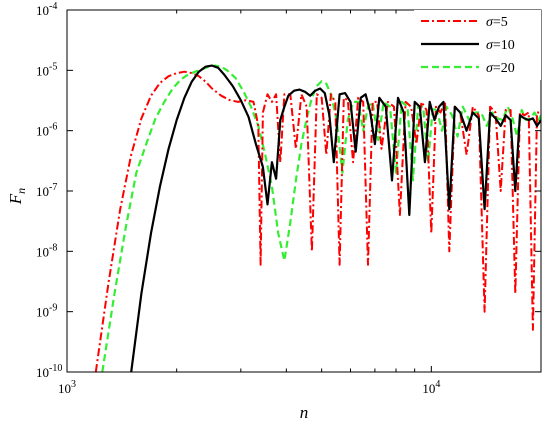 The image size is (550, 428). I want to click on y-axis-label-subscript: n, so click(21, 191).